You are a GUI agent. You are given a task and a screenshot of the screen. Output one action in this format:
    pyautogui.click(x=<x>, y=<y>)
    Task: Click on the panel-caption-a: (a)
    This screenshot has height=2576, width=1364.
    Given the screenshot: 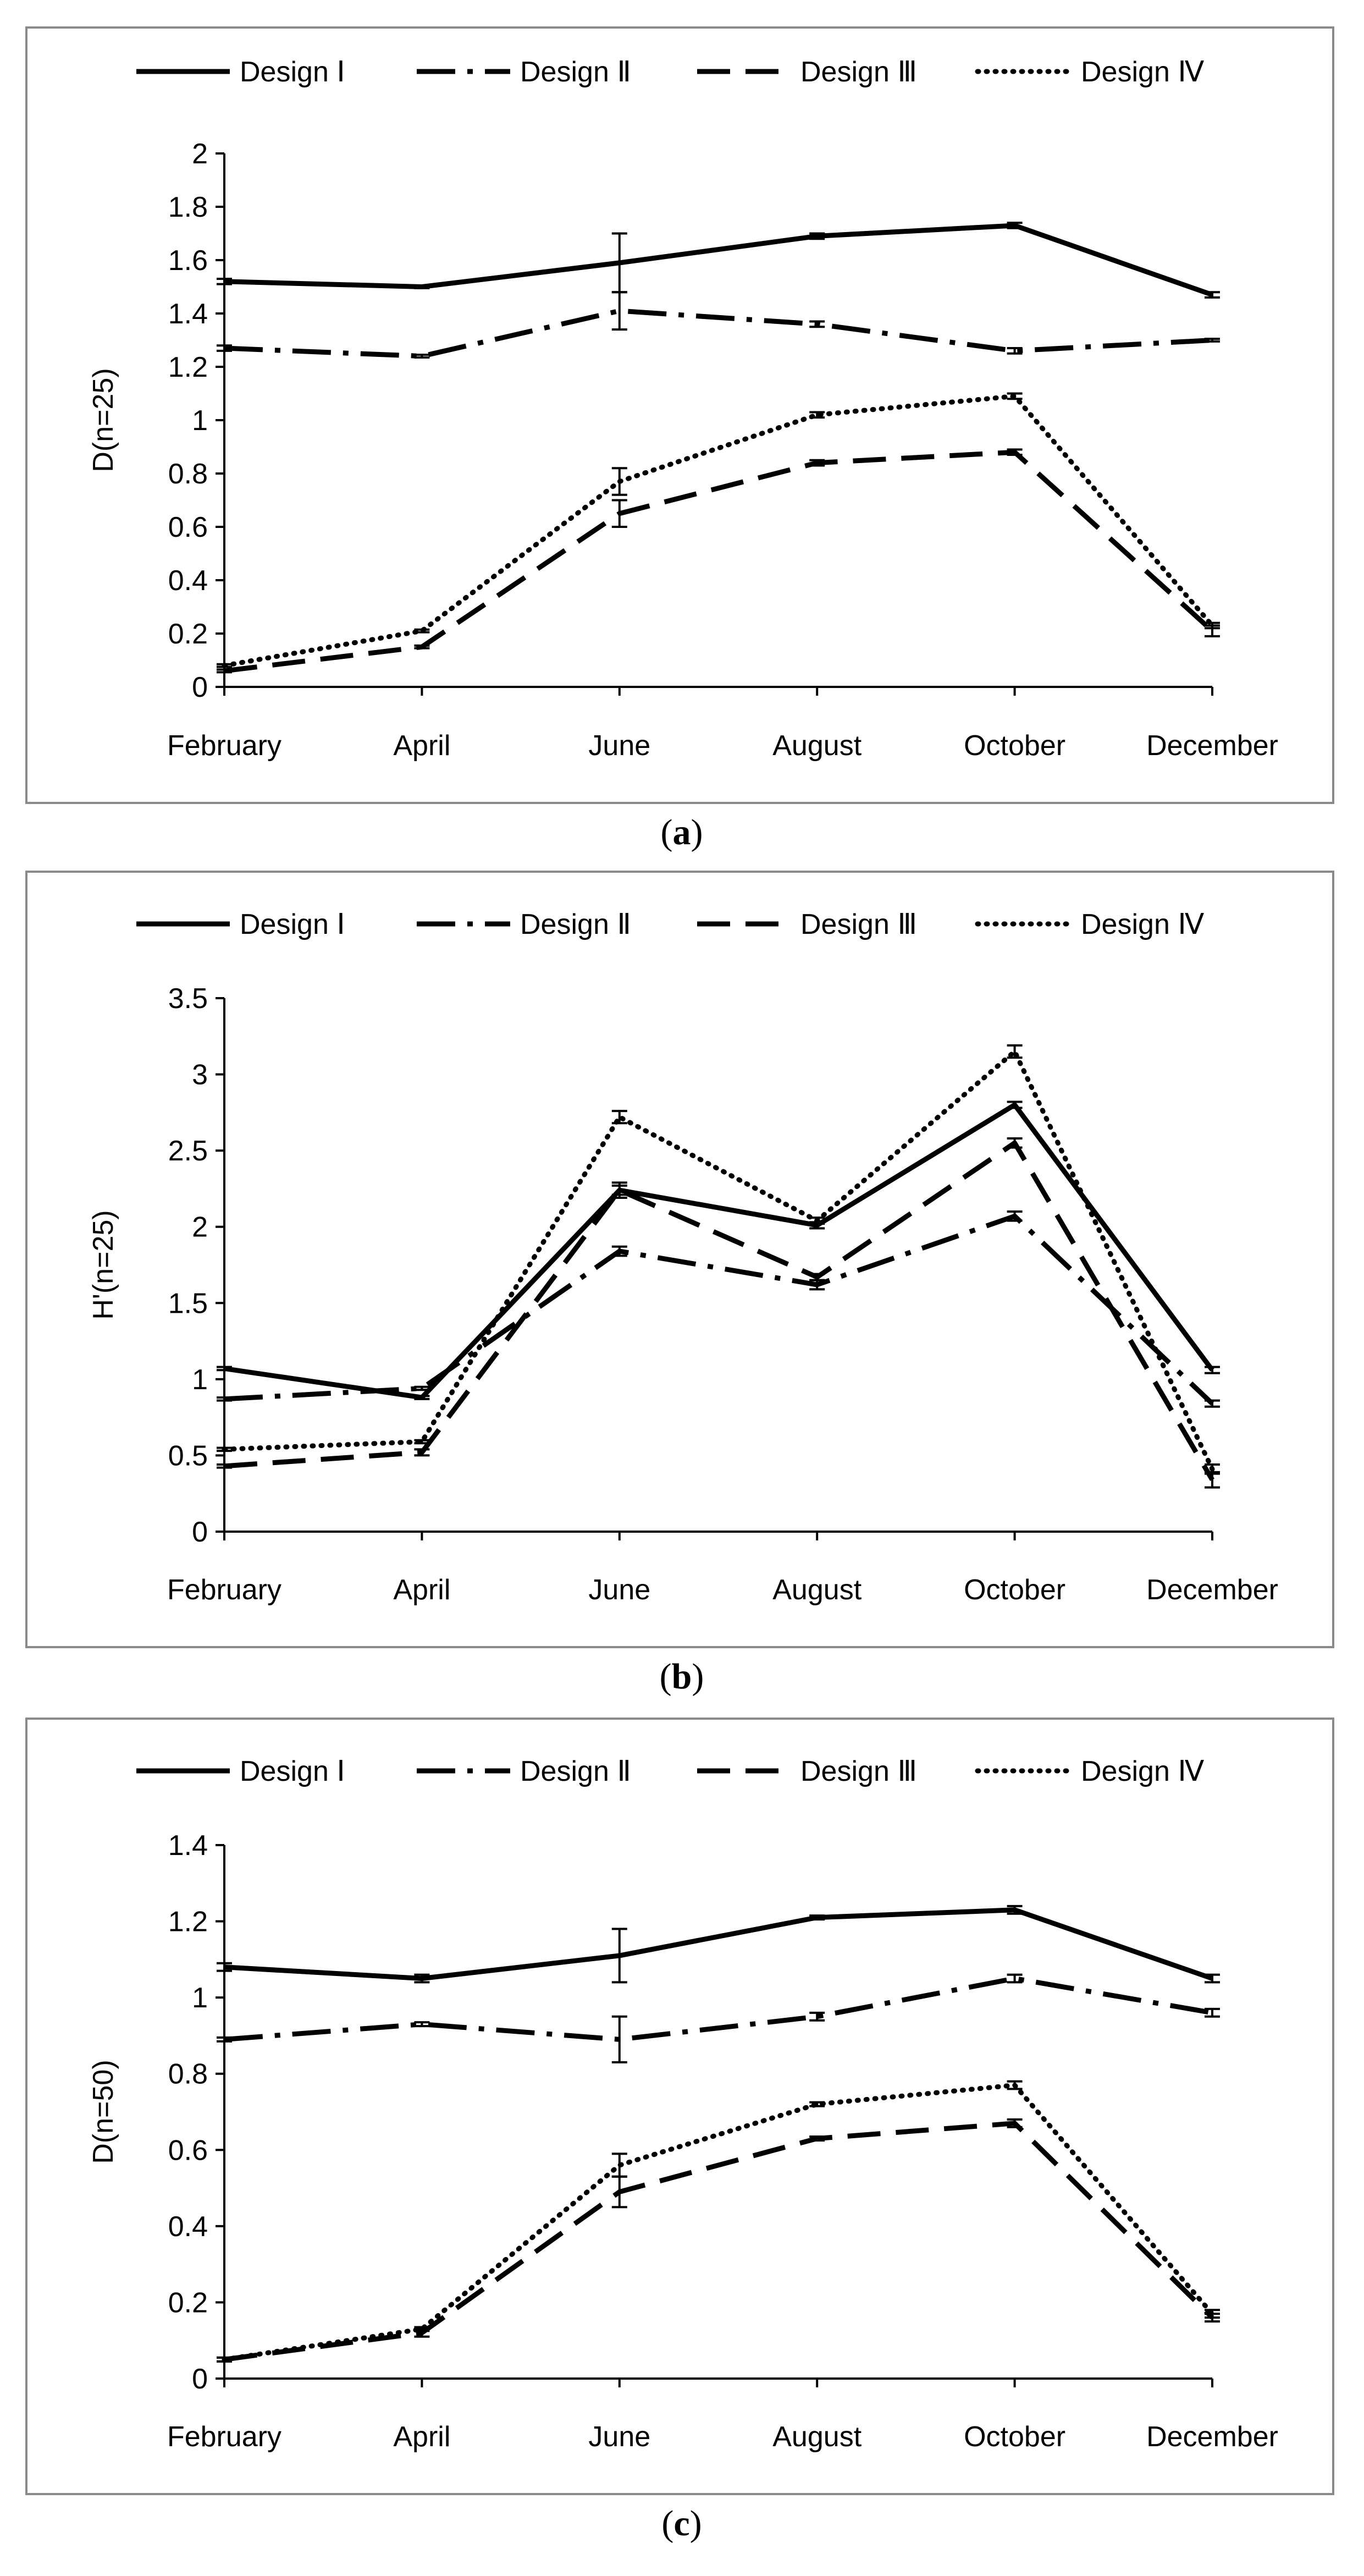 What is the action you would take?
    pyautogui.click(x=682, y=832)
    